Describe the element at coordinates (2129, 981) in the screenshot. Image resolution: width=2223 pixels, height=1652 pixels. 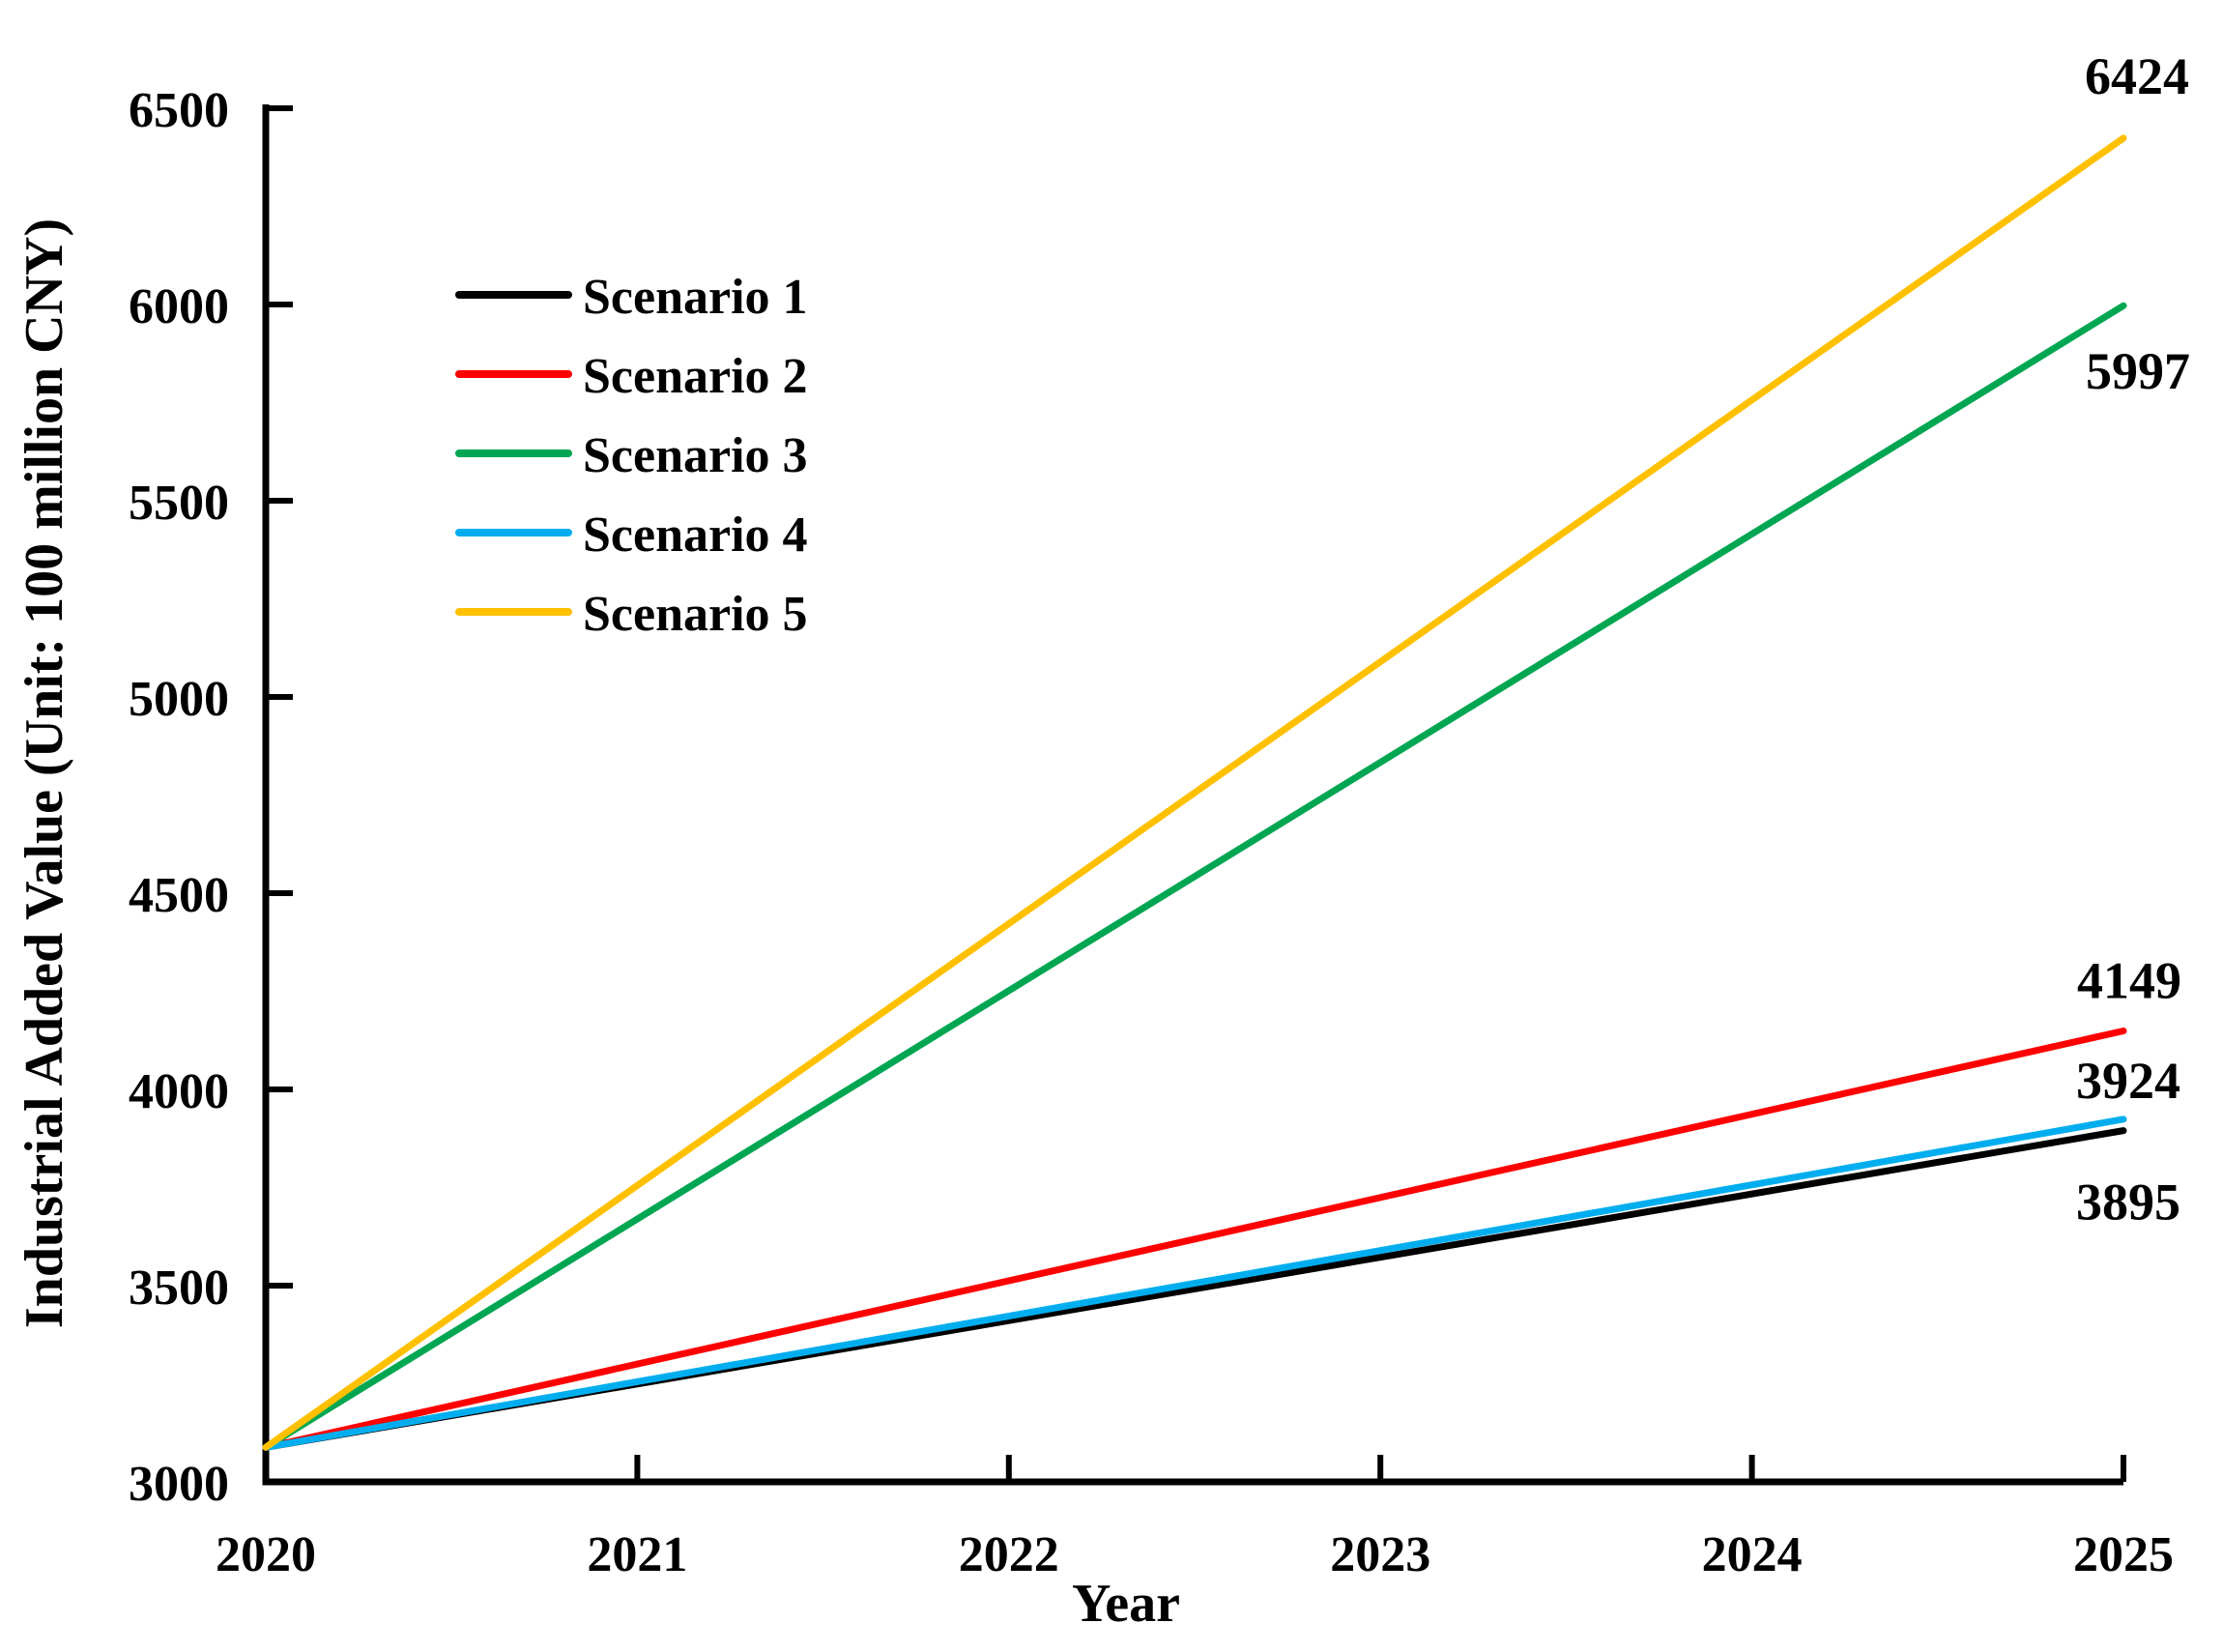
I see `end-value-label-scenario-2: 4149` at that location.